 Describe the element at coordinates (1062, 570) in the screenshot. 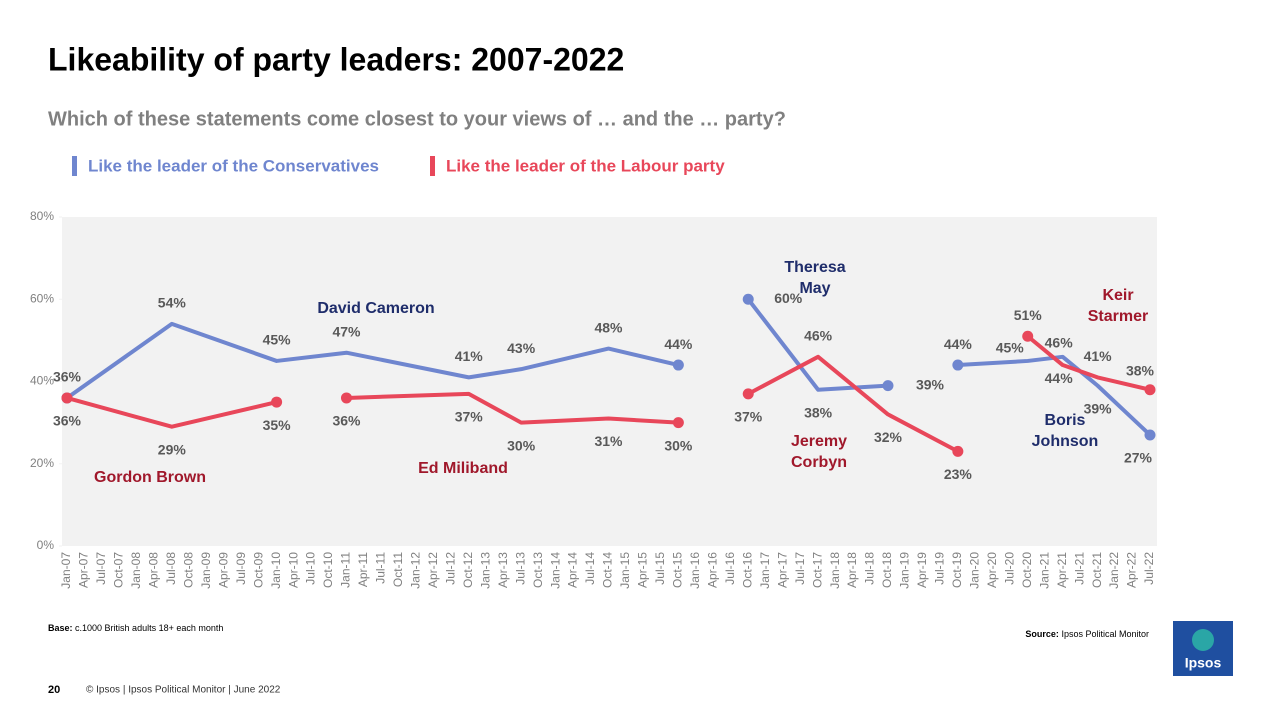

I see `x-tick-label: Apr-21` at that location.